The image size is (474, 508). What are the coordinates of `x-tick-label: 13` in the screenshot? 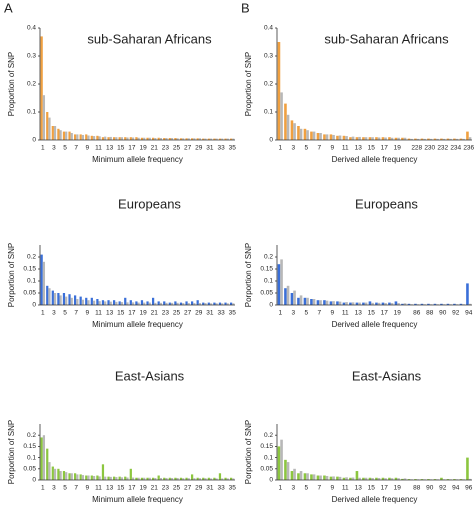 It's located at (110, 488).